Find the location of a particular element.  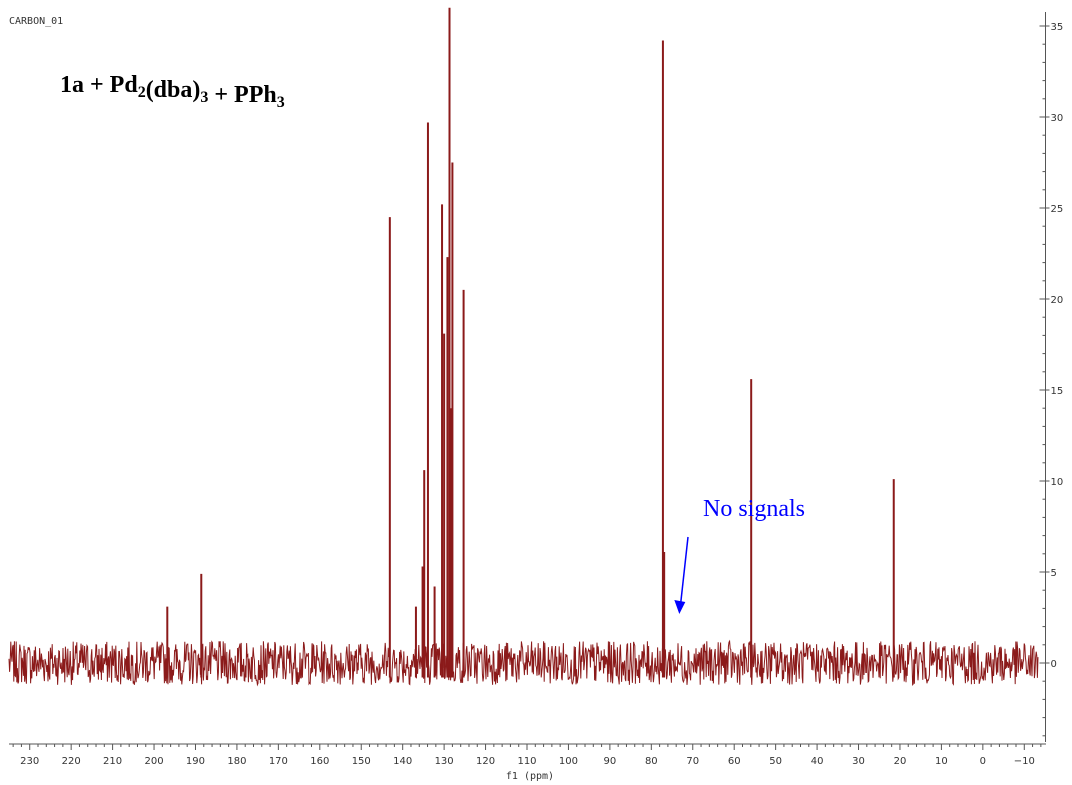

x-tick-label: 20 is located at coordinates (900, 761).